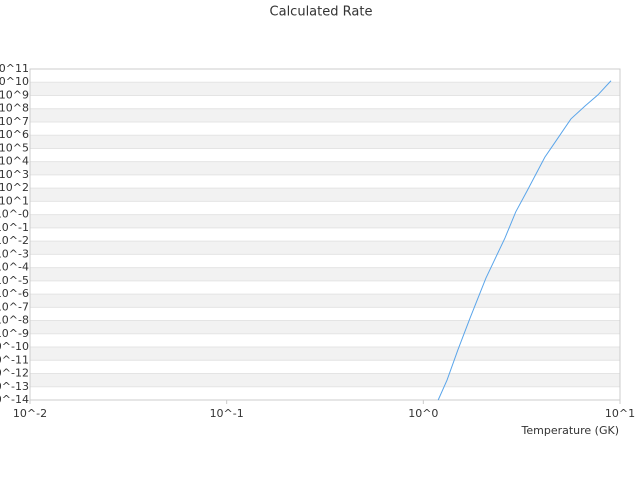 The width and height of the screenshot is (640, 480). Describe the element at coordinates (14, 161) in the screenshot. I see `y-tick-label: 10^4` at that location.